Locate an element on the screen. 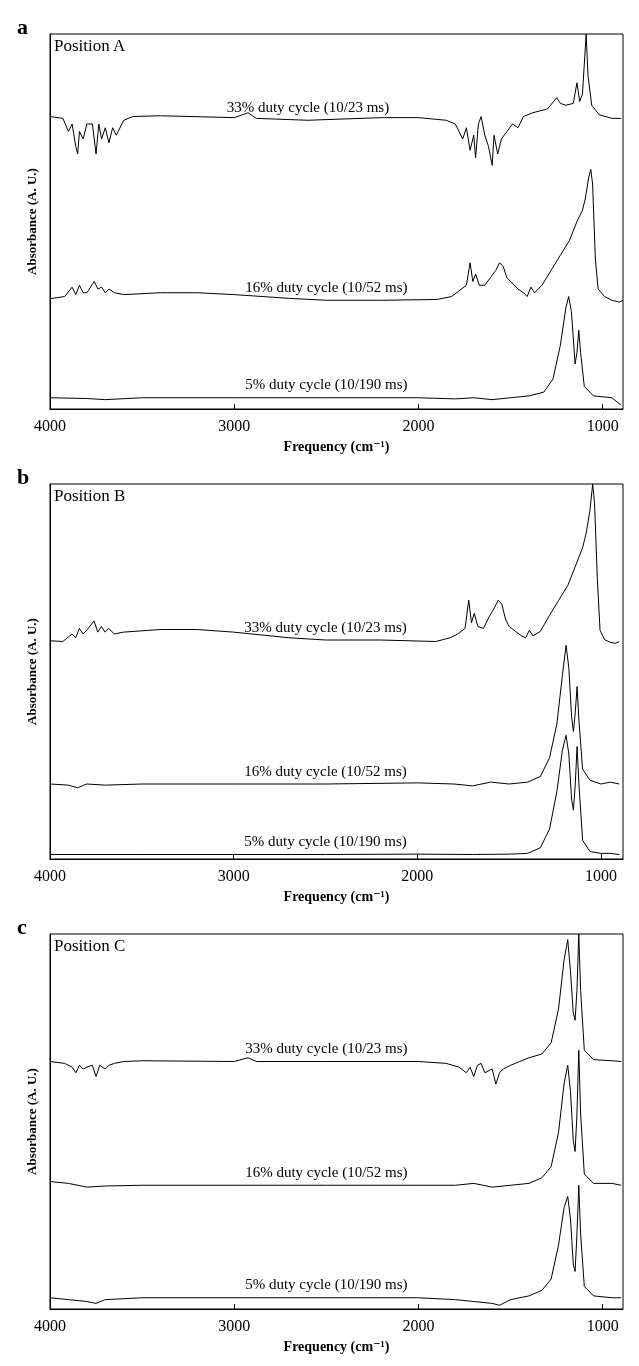 The height and width of the screenshot is (1366, 639). annotation: Position B is located at coordinates (90, 495).